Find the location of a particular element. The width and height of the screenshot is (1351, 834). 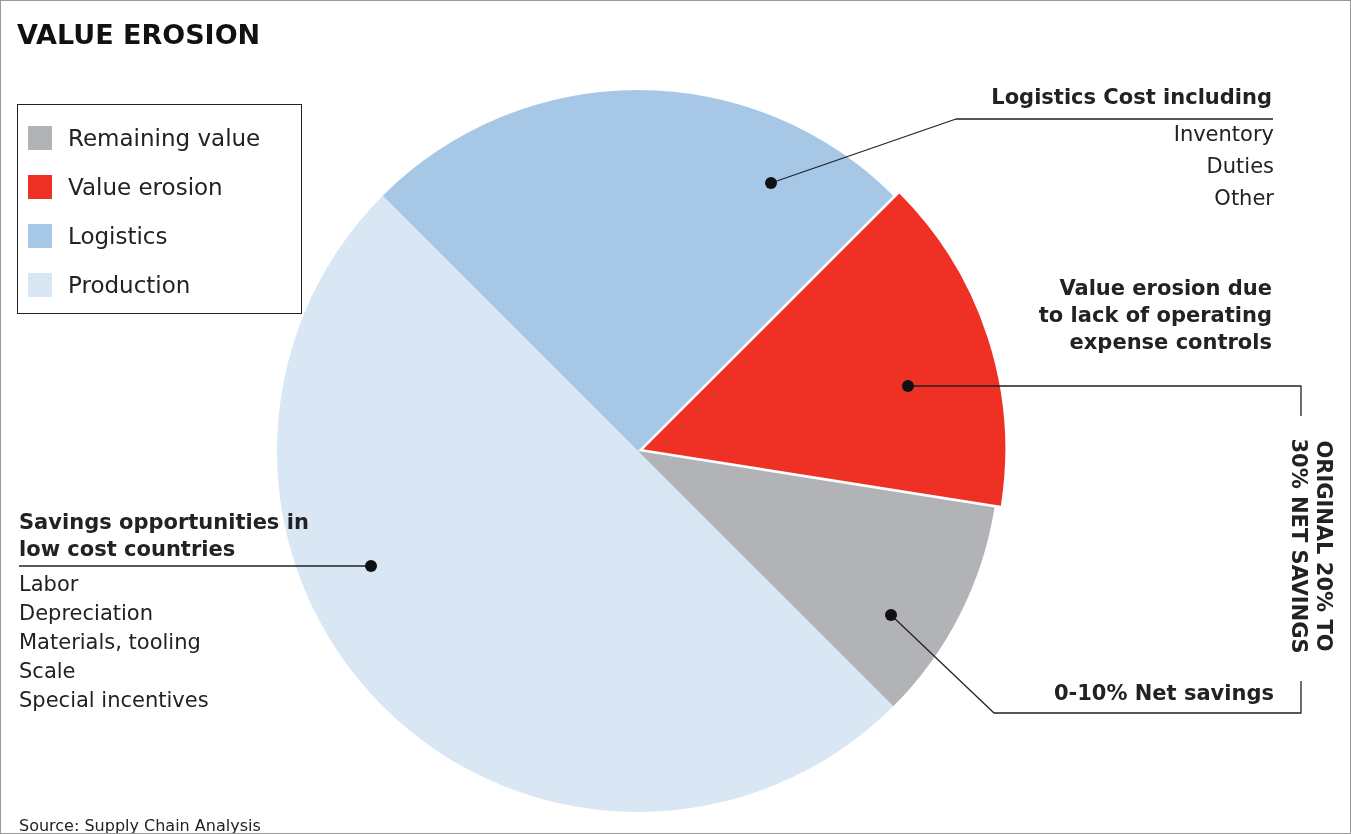

legend-label: Production is located at coordinates (129, 284).